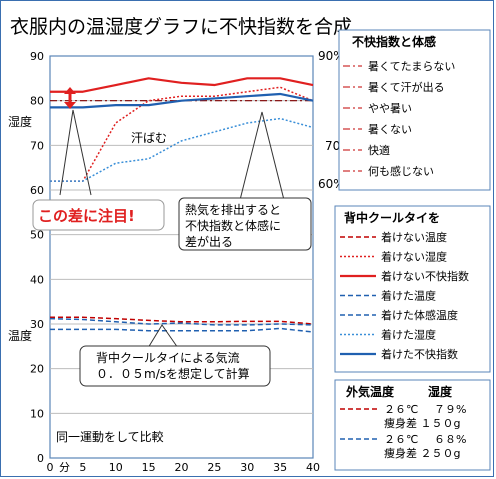 This screenshot has height=479, width=496. Describe the element at coordinates (37, 190) in the screenshot. I see `y-tick-label: 60` at that location.